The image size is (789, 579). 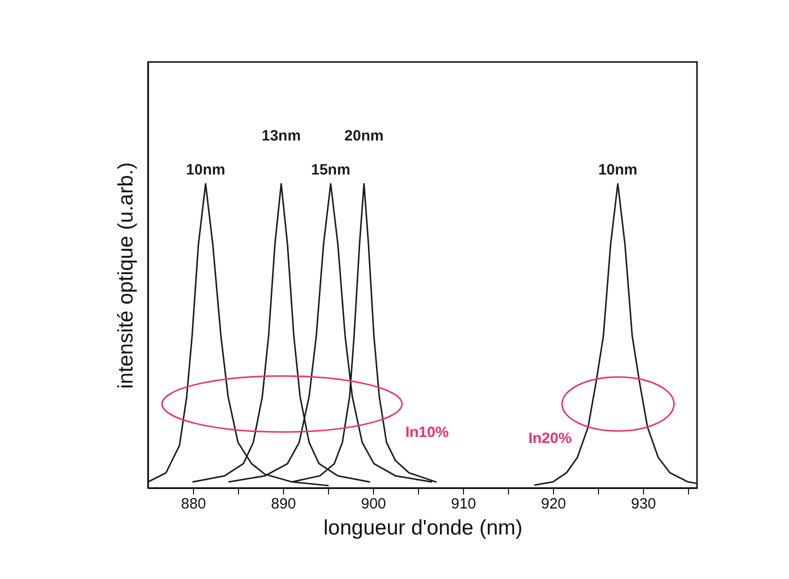 I want to click on x-tick-label: 930, so click(x=643, y=504).